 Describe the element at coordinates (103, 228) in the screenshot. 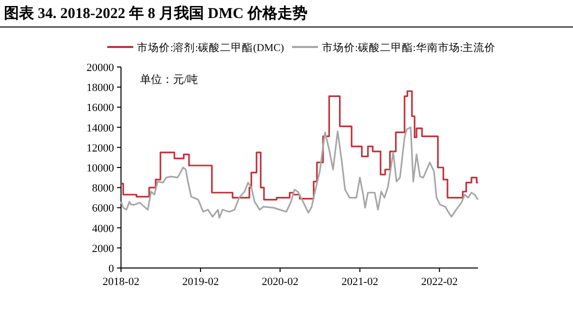

I see `y-tick-label: 4000` at that location.